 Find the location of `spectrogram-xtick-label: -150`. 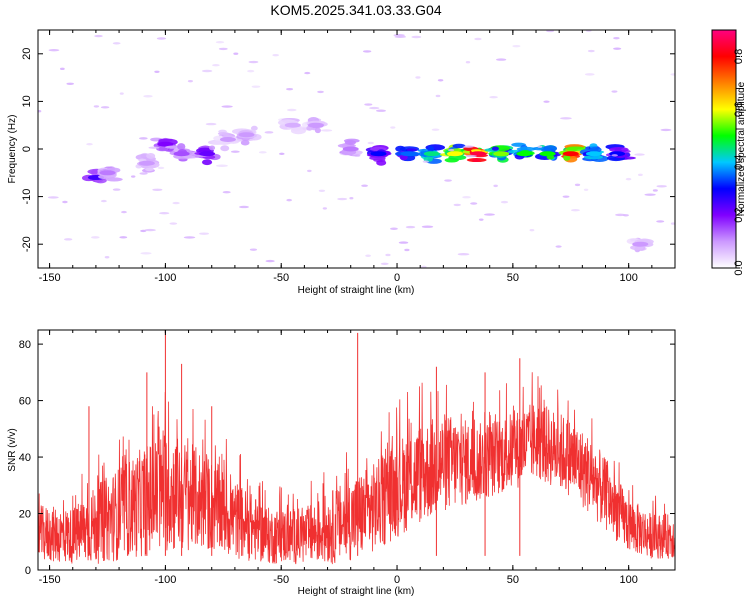

spectrogram-xtick-label: -150 is located at coordinates (50, 278).